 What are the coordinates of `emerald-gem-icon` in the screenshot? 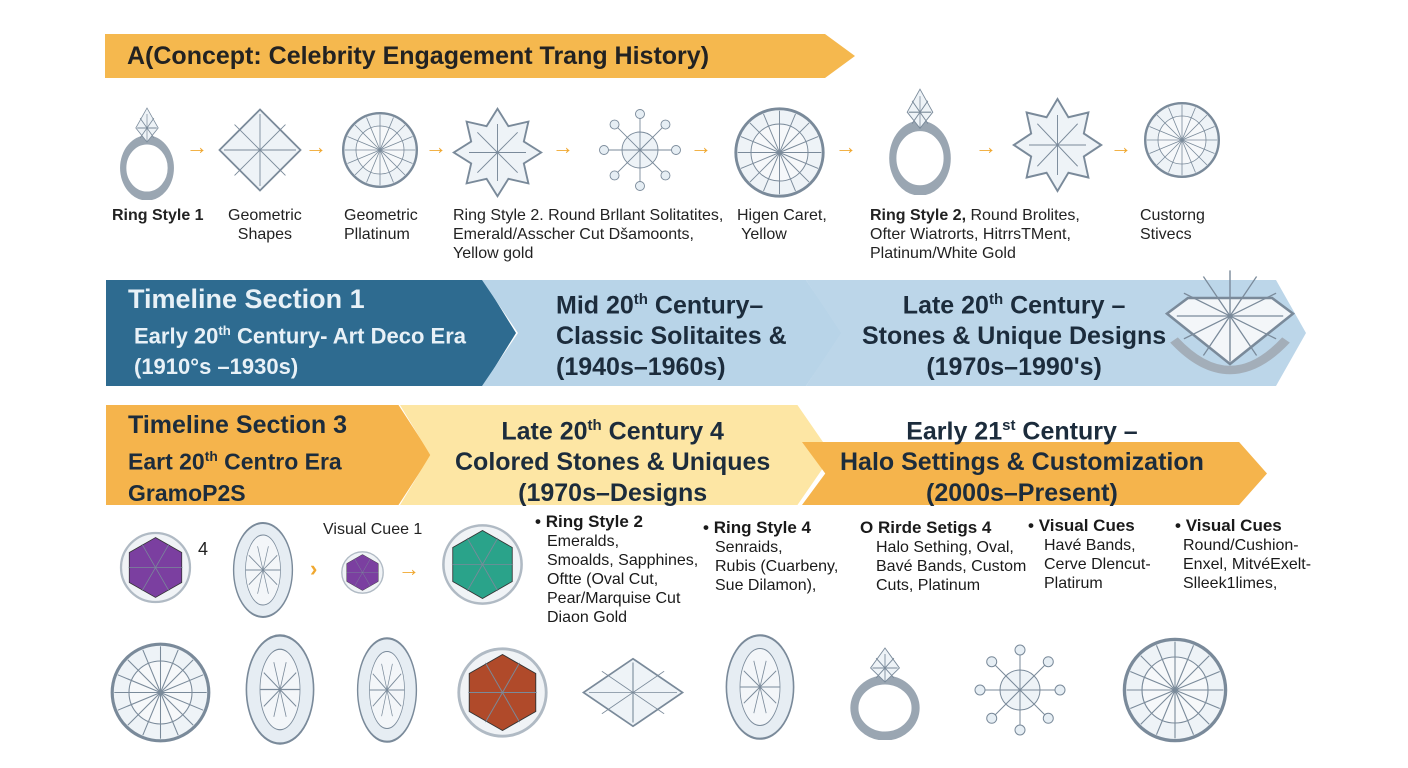 It's located at (482, 564).